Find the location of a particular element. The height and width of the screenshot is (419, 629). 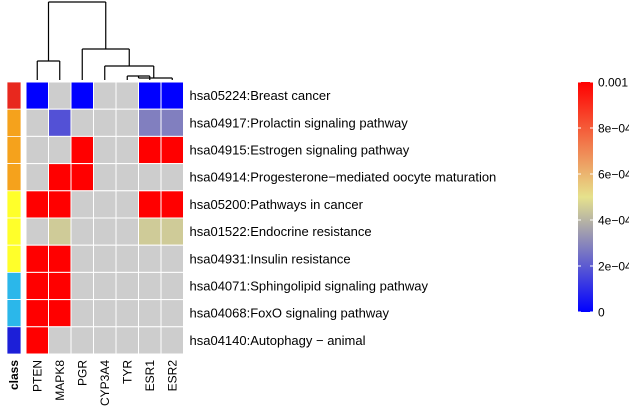

column-label: ESR1 is located at coordinates (150, 376).